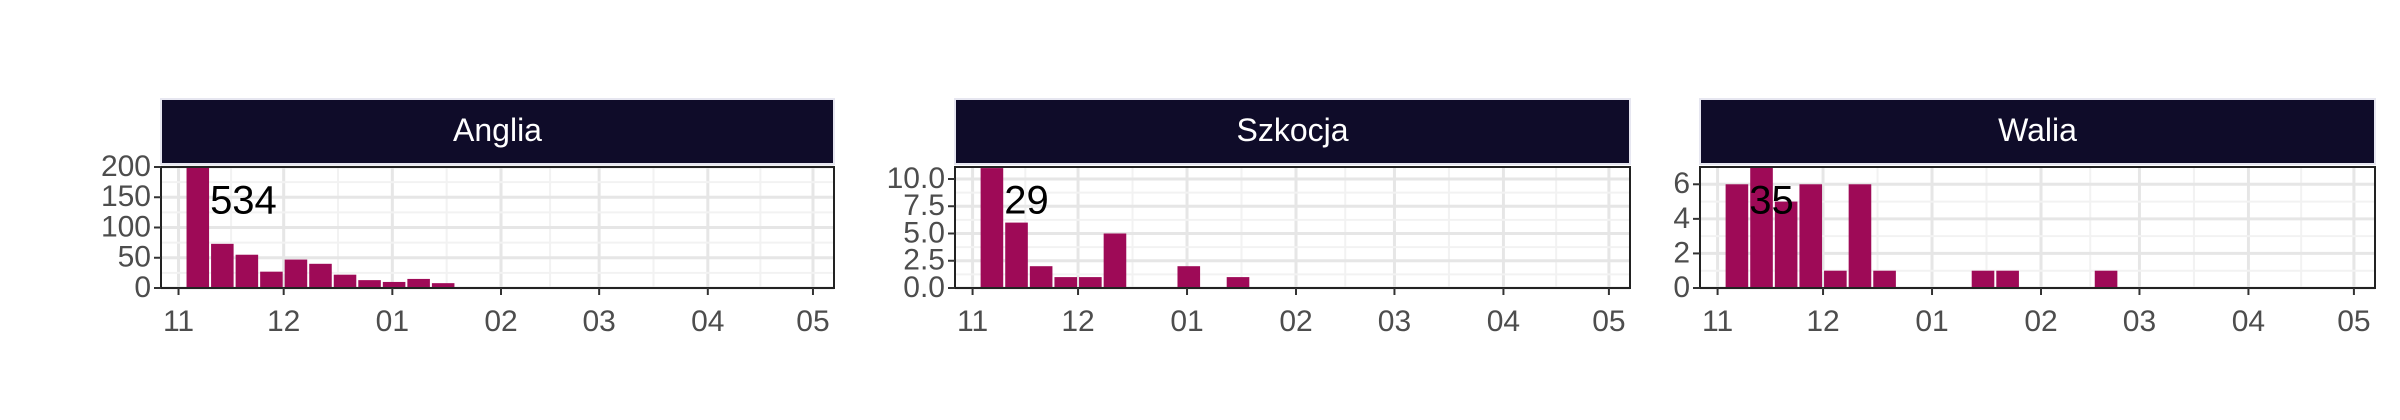 The image size is (2400, 420). Describe the element at coordinates (924, 232) in the screenshot. I see `y-tick-label: 5.0` at that location.